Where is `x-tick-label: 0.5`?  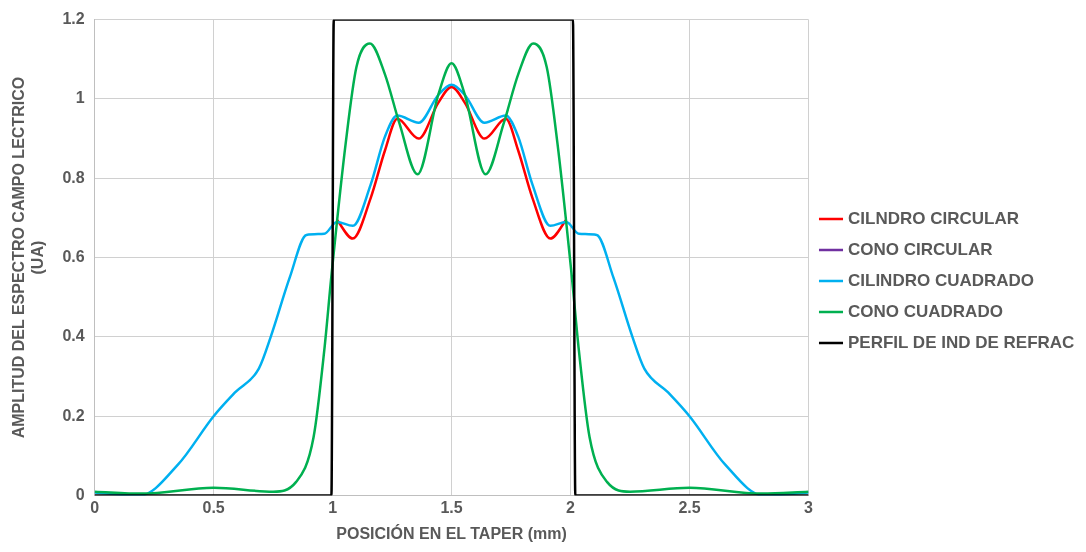
x-tick-label: 0.5 is located at coordinates (213, 507).